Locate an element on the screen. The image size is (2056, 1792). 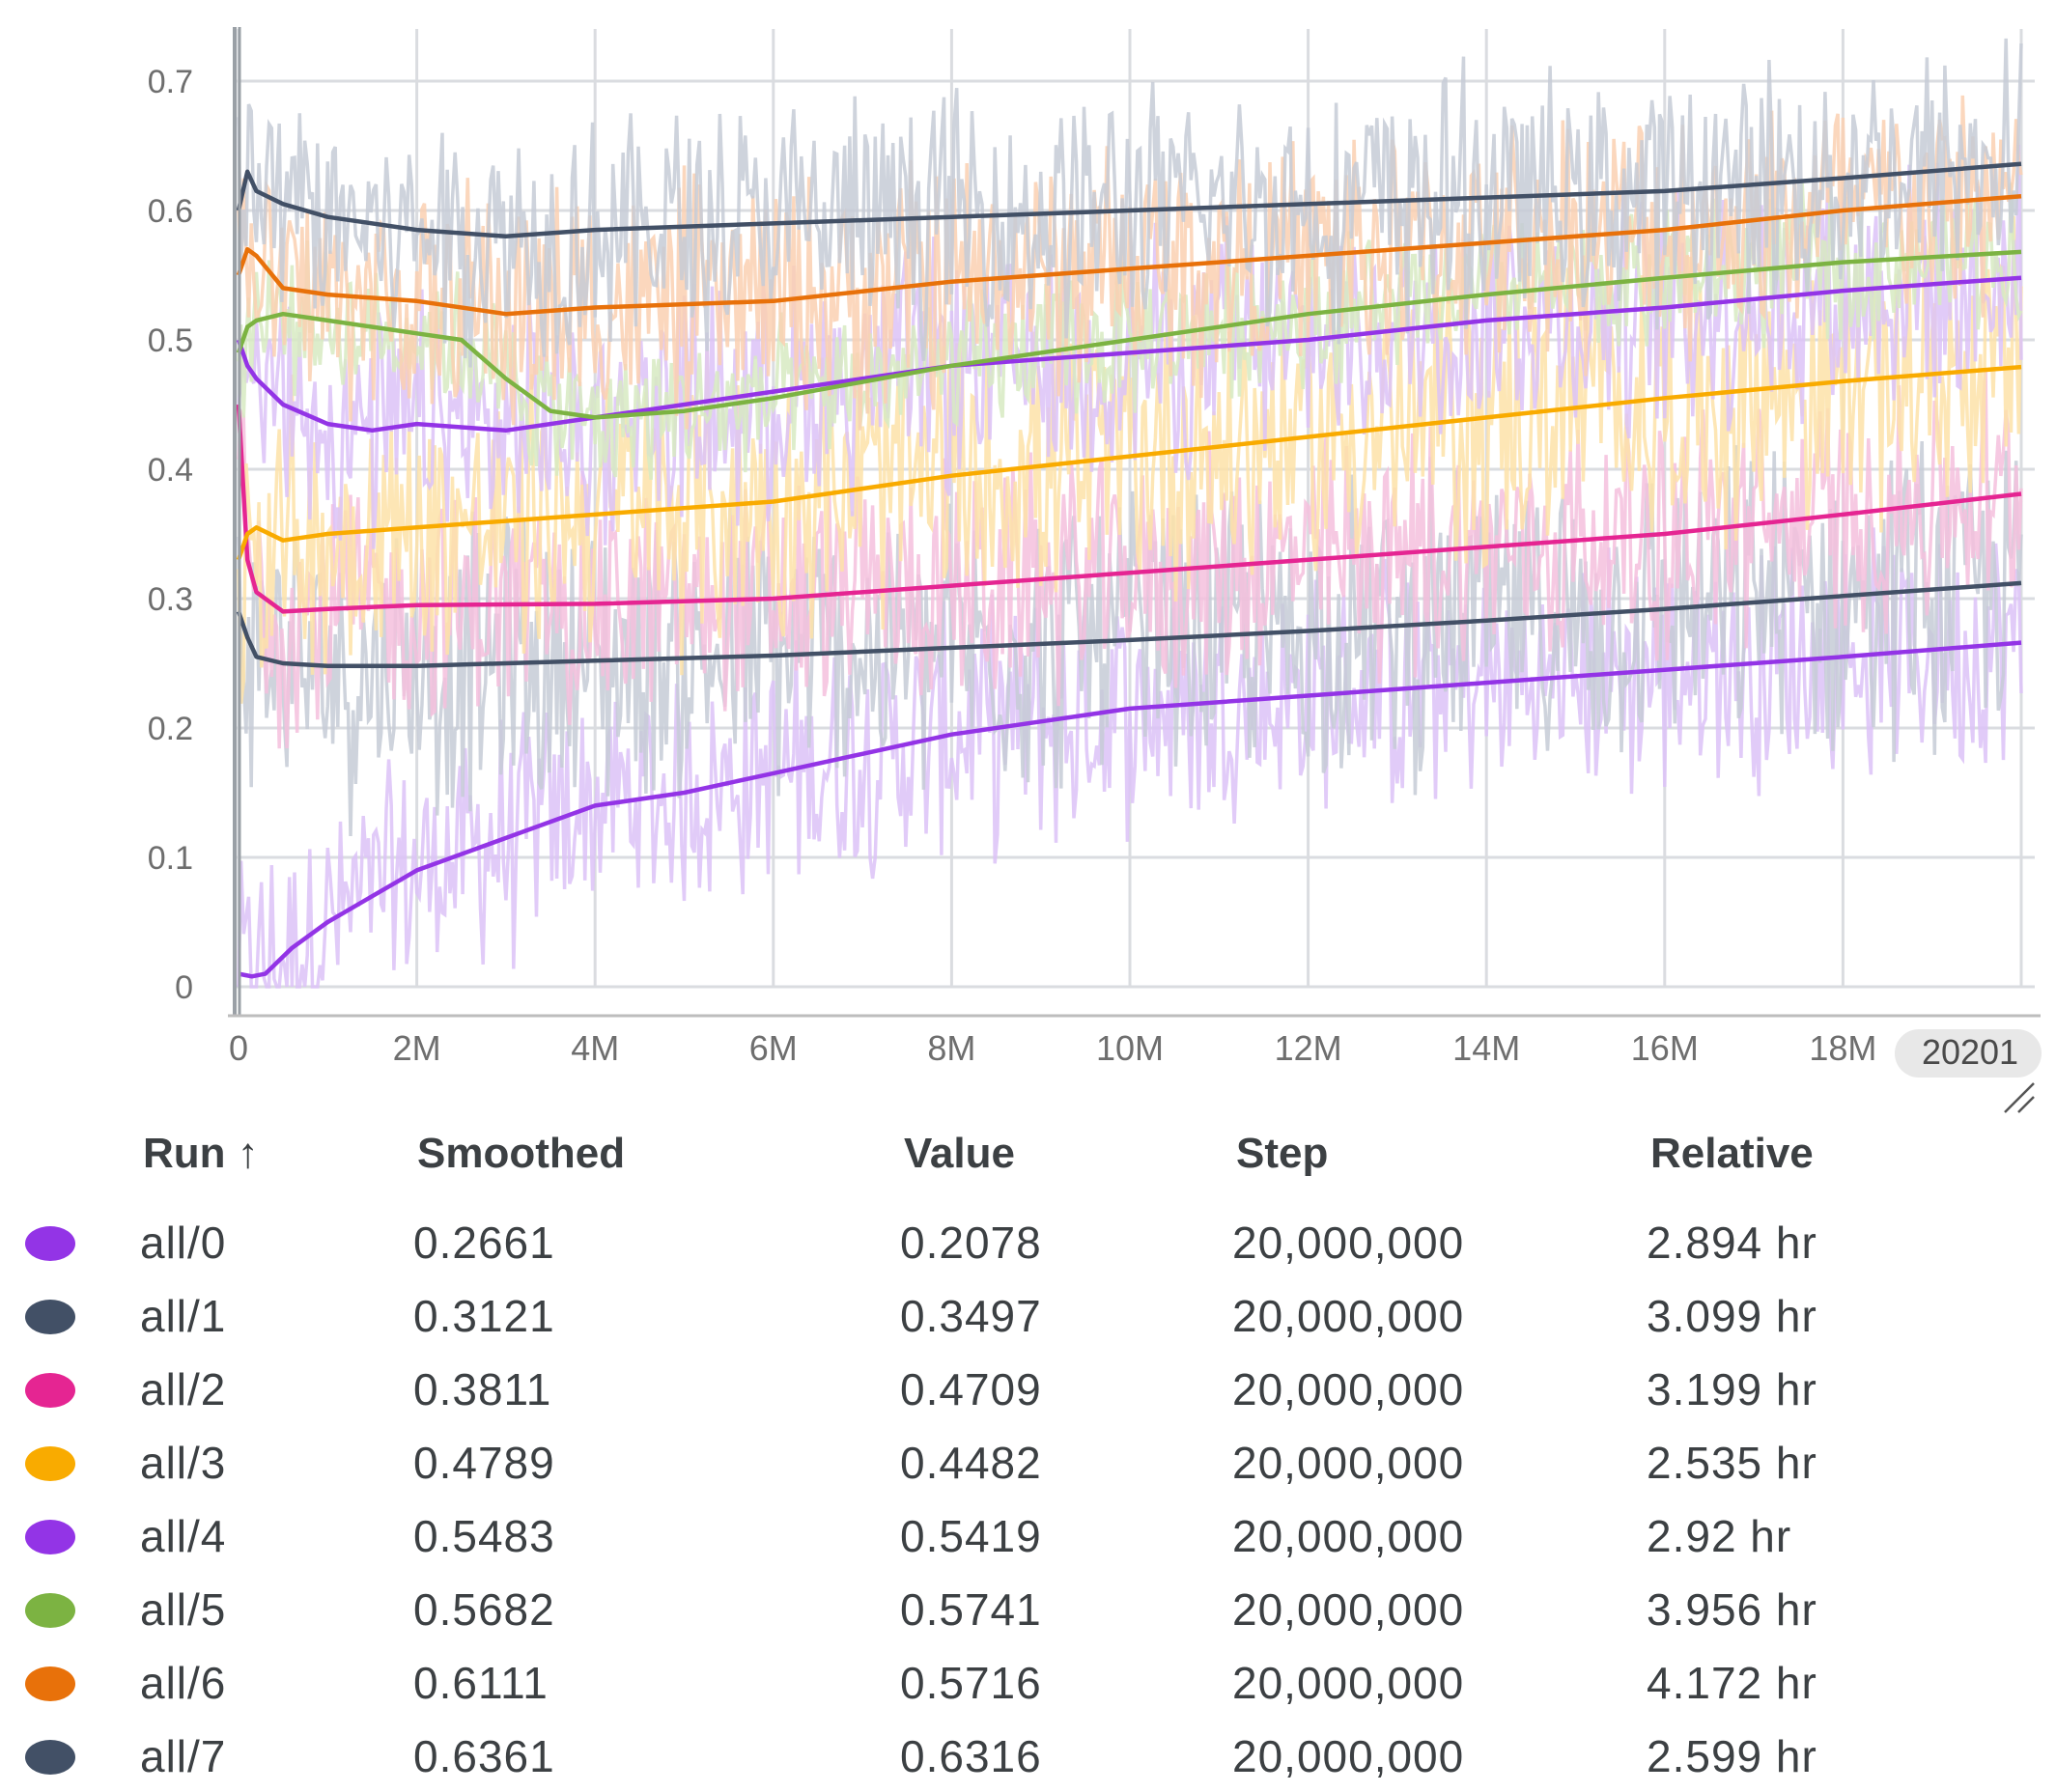
x-tick-label: 16M is located at coordinates (1665, 1048).